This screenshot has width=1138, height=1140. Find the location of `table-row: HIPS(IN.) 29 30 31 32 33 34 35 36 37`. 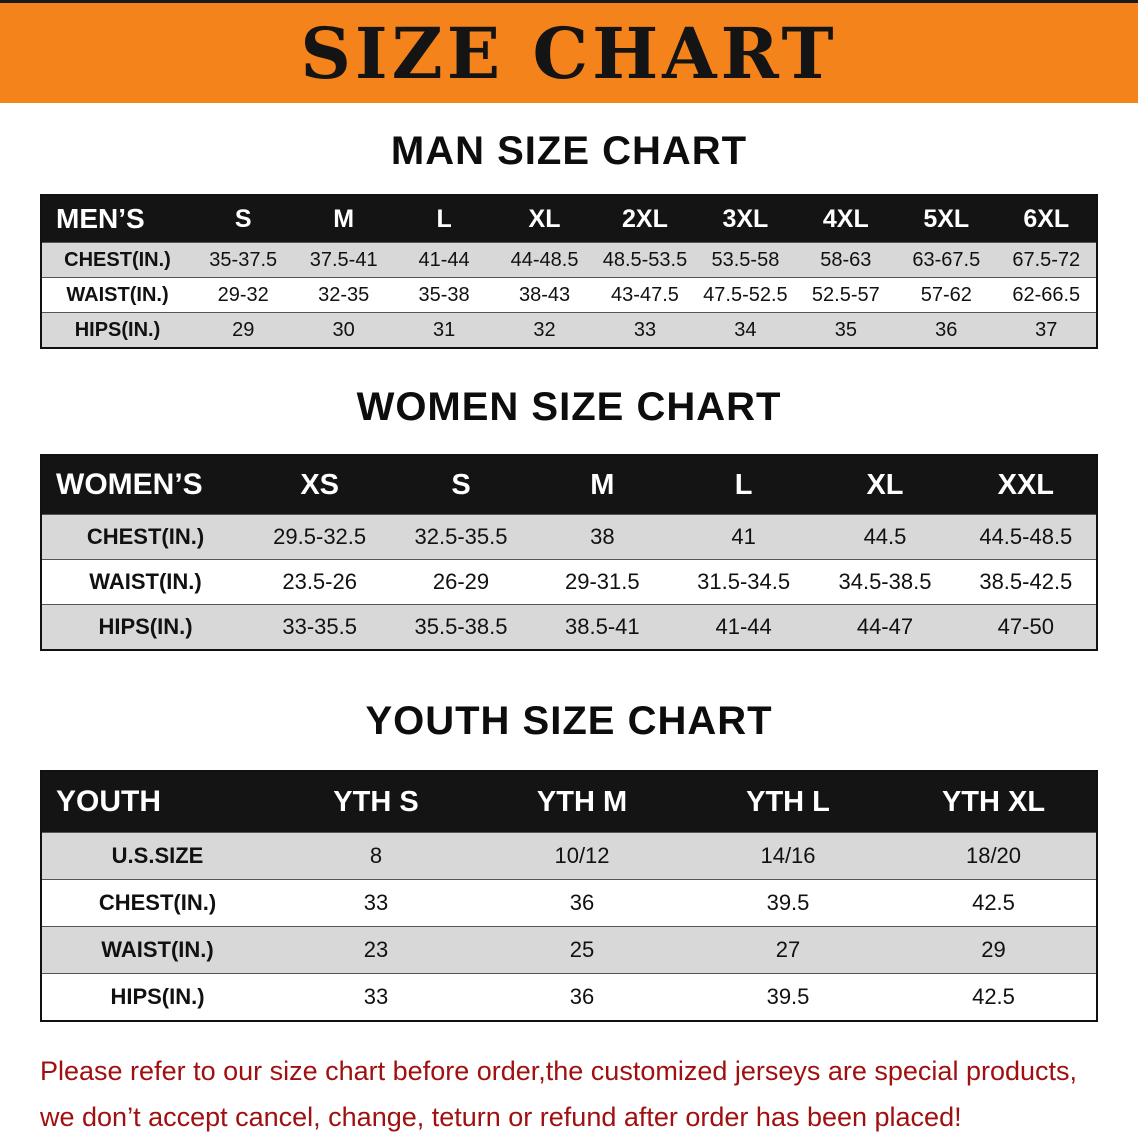

table-row: HIPS(IN.) 29 30 31 32 33 34 35 36 37 is located at coordinates (569, 330).